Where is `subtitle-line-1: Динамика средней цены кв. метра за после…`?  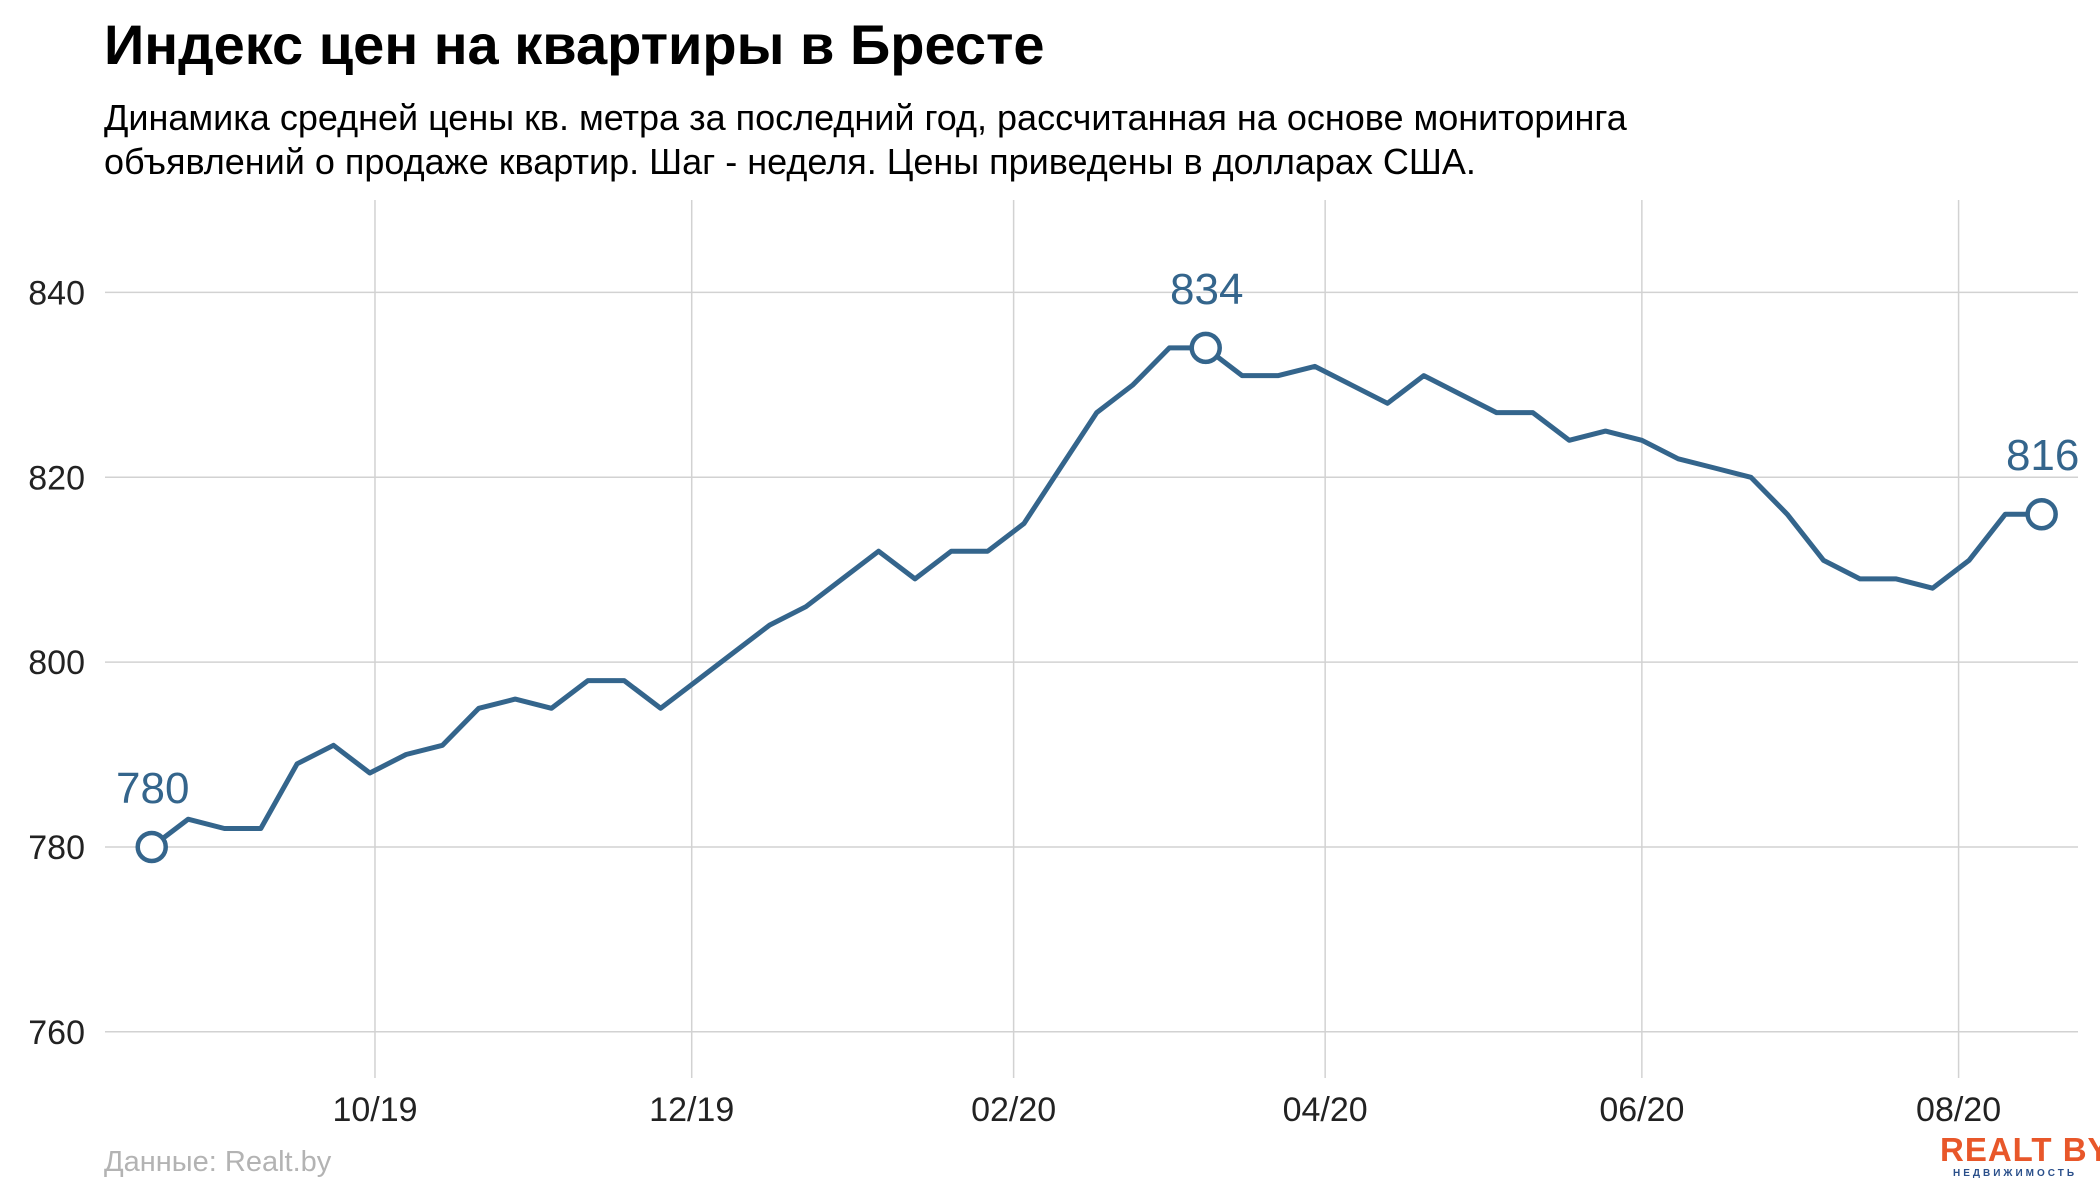
subtitle-line-1: Динамика средней цены кв. метра за после… is located at coordinates (865, 117).